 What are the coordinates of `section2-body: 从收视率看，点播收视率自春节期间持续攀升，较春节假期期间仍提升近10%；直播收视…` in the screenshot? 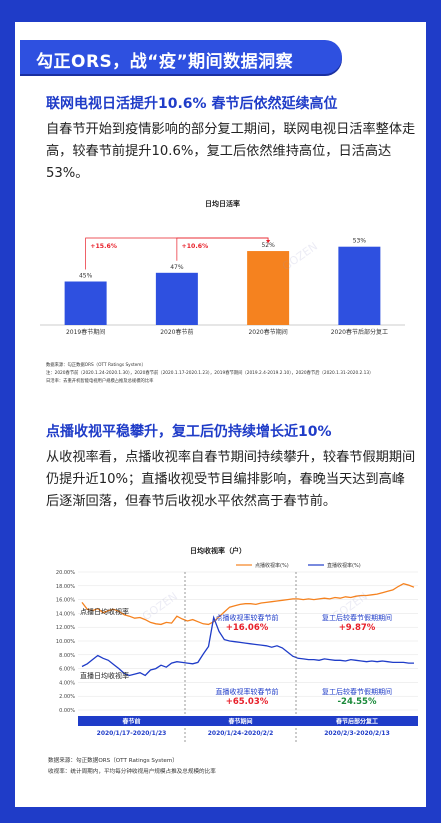 It's located at (231, 479).